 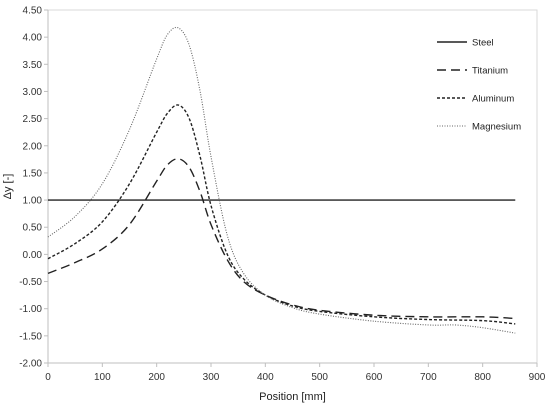 What do you see at coordinates (483, 43) in the screenshot?
I see `legend-label-steel: Steel` at bounding box center [483, 43].